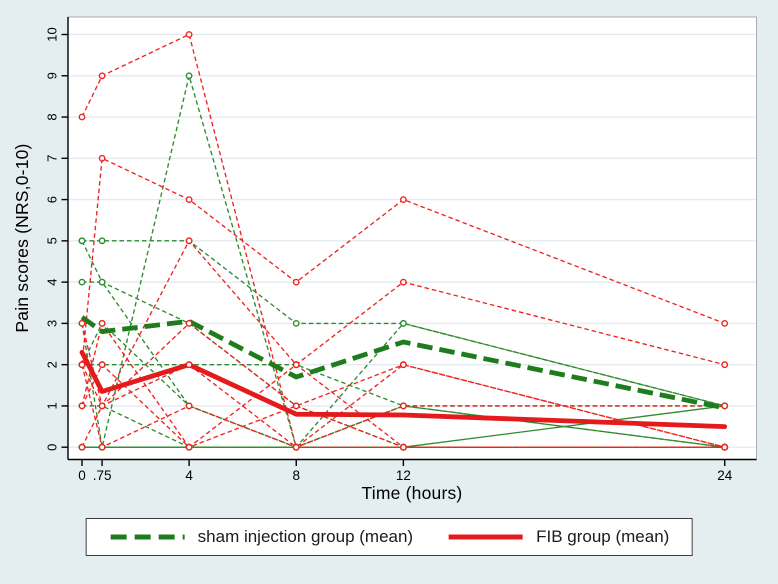 The width and height of the screenshot is (778, 584). What do you see at coordinates (147, 537) in the screenshot?
I see `sham-mean-line-swatch-icon` at bounding box center [147, 537].